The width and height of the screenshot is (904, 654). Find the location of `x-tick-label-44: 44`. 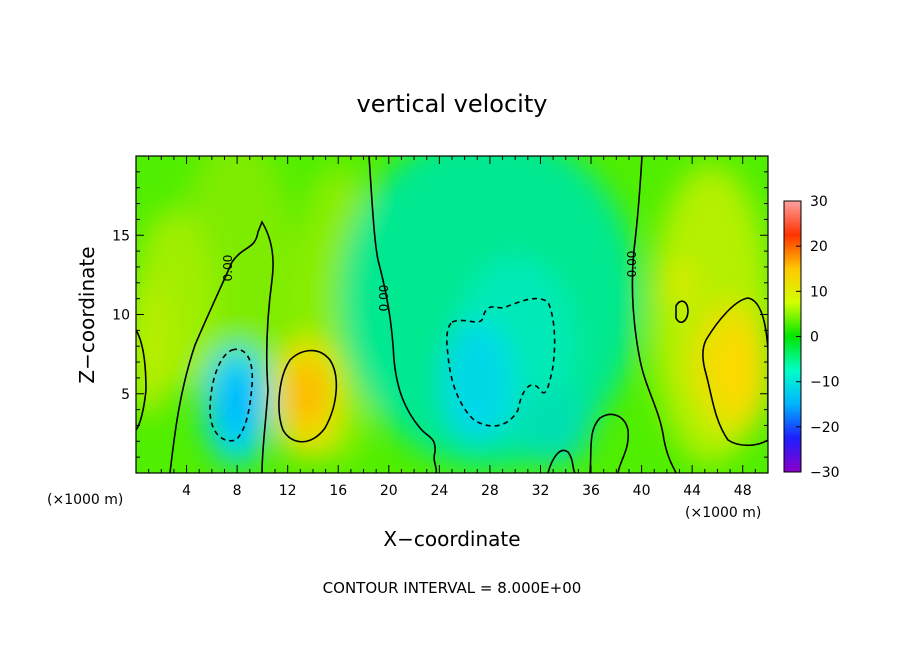

x-tick-label-44: 44 is located at coordinates (692, 491).